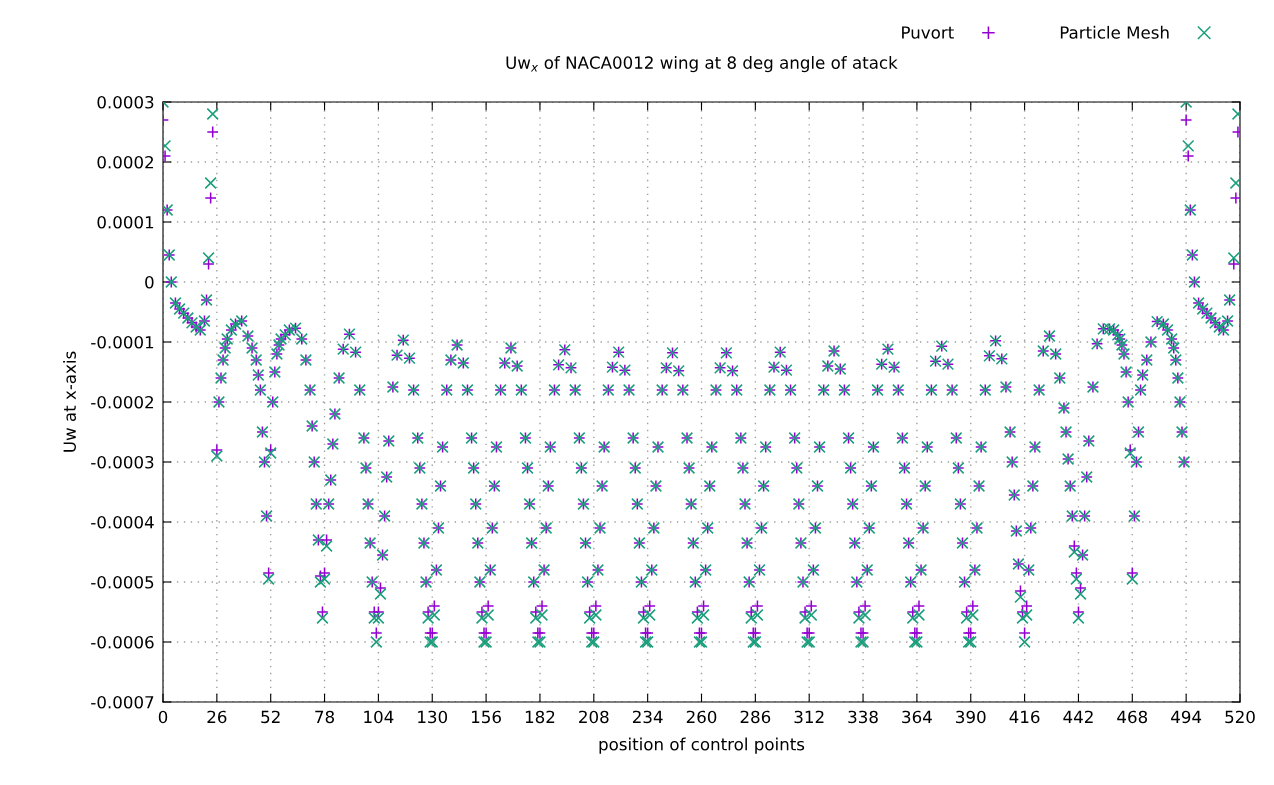 The height and width of the screenshot is (785, 1274). What do you see at coordinates (217, 717) in the screenshot?
I see `x-tick-label: 26` at bounding box center [217, 717].